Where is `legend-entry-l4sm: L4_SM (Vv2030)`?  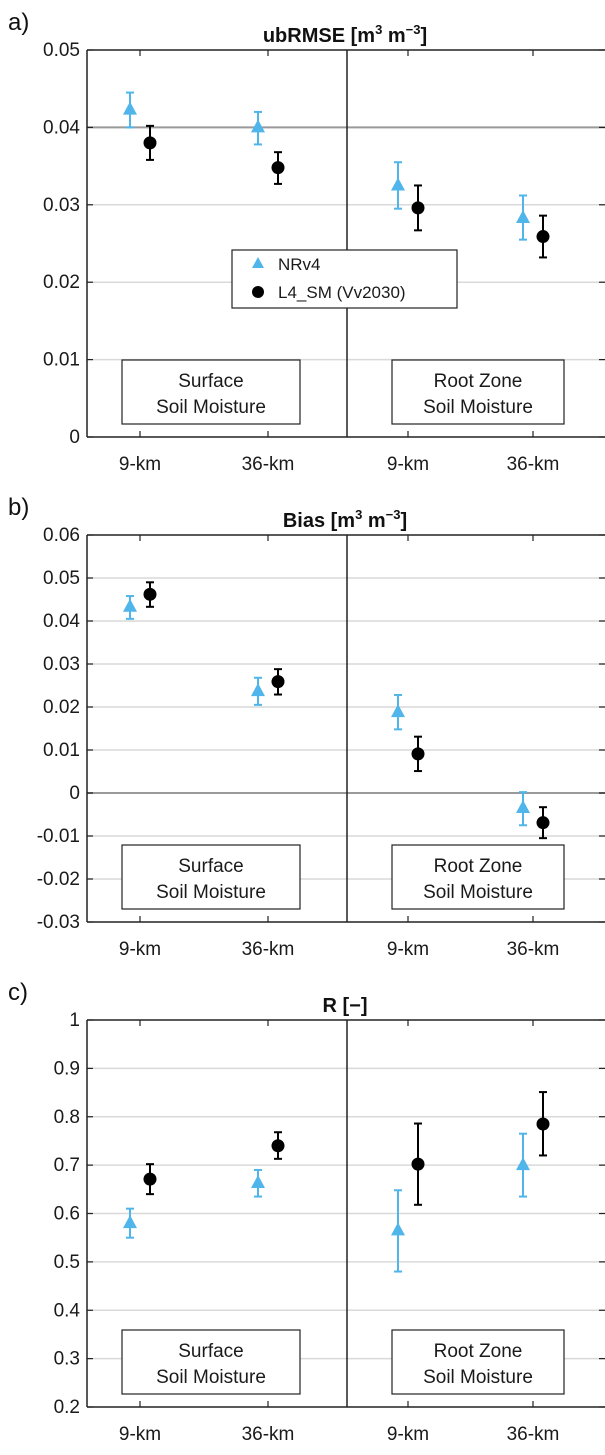 legend-entry-l4sm: L4_SM (Vv2030) is located at coordinates (342, 292).